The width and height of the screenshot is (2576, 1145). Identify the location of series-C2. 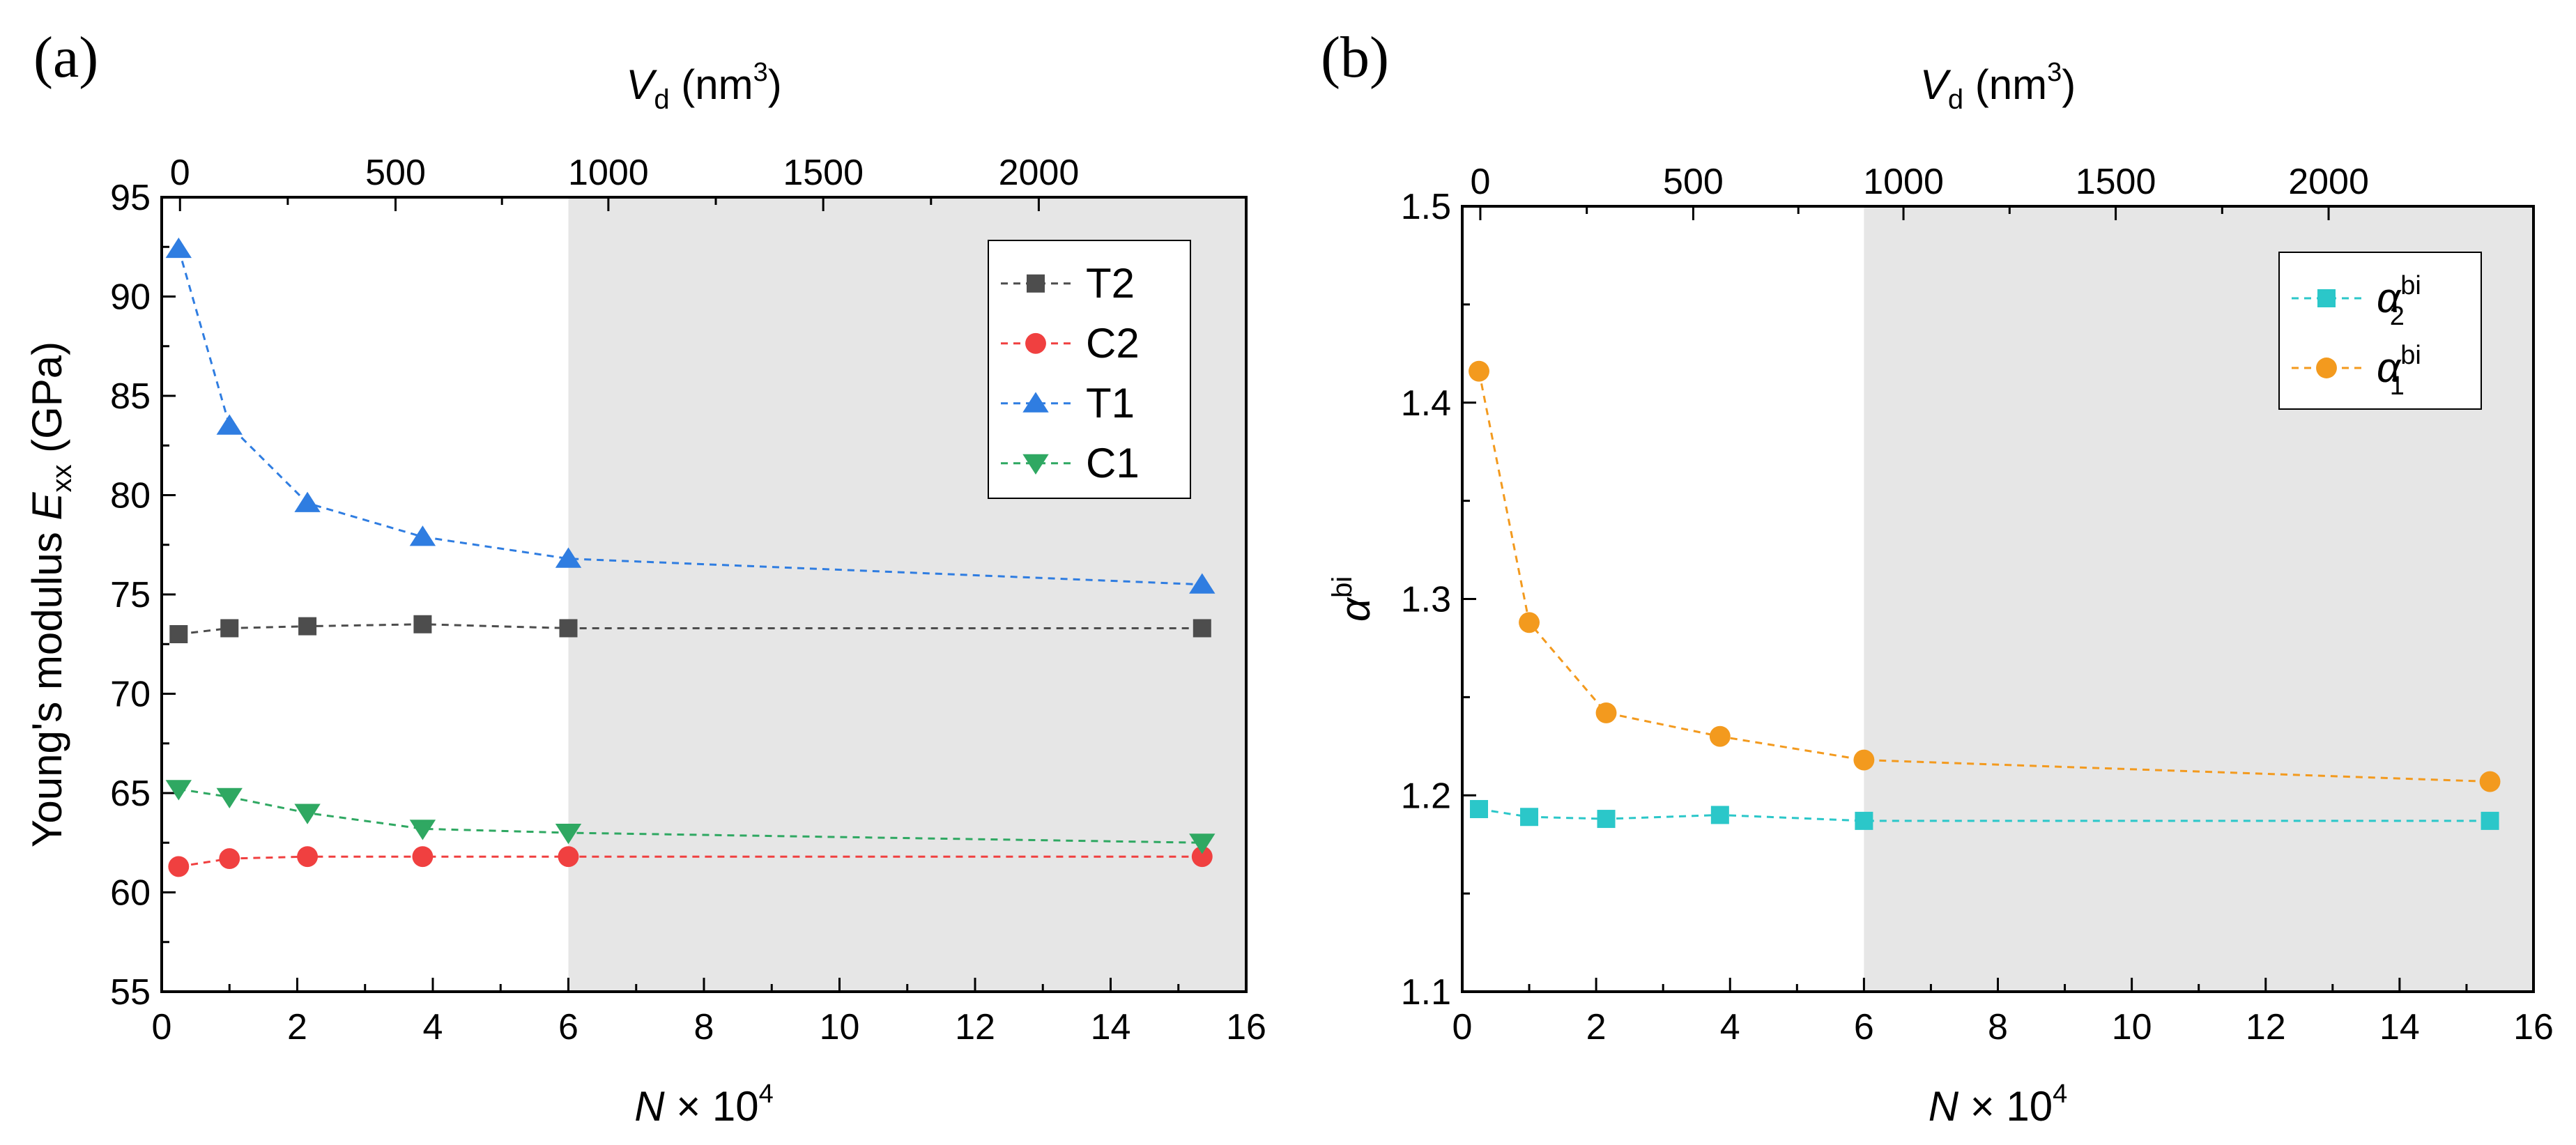
(690, 861).